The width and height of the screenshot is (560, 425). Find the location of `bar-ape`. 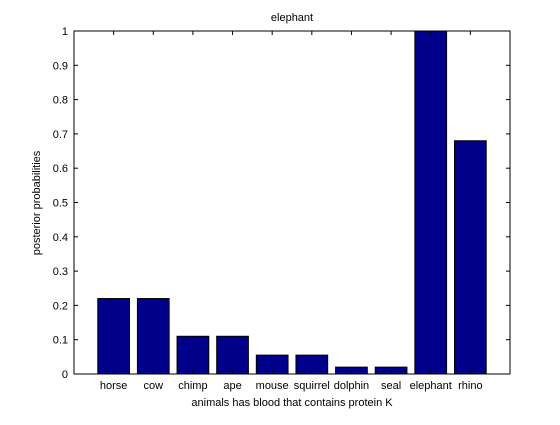

bar-ape is located at coordinates (232, 355).